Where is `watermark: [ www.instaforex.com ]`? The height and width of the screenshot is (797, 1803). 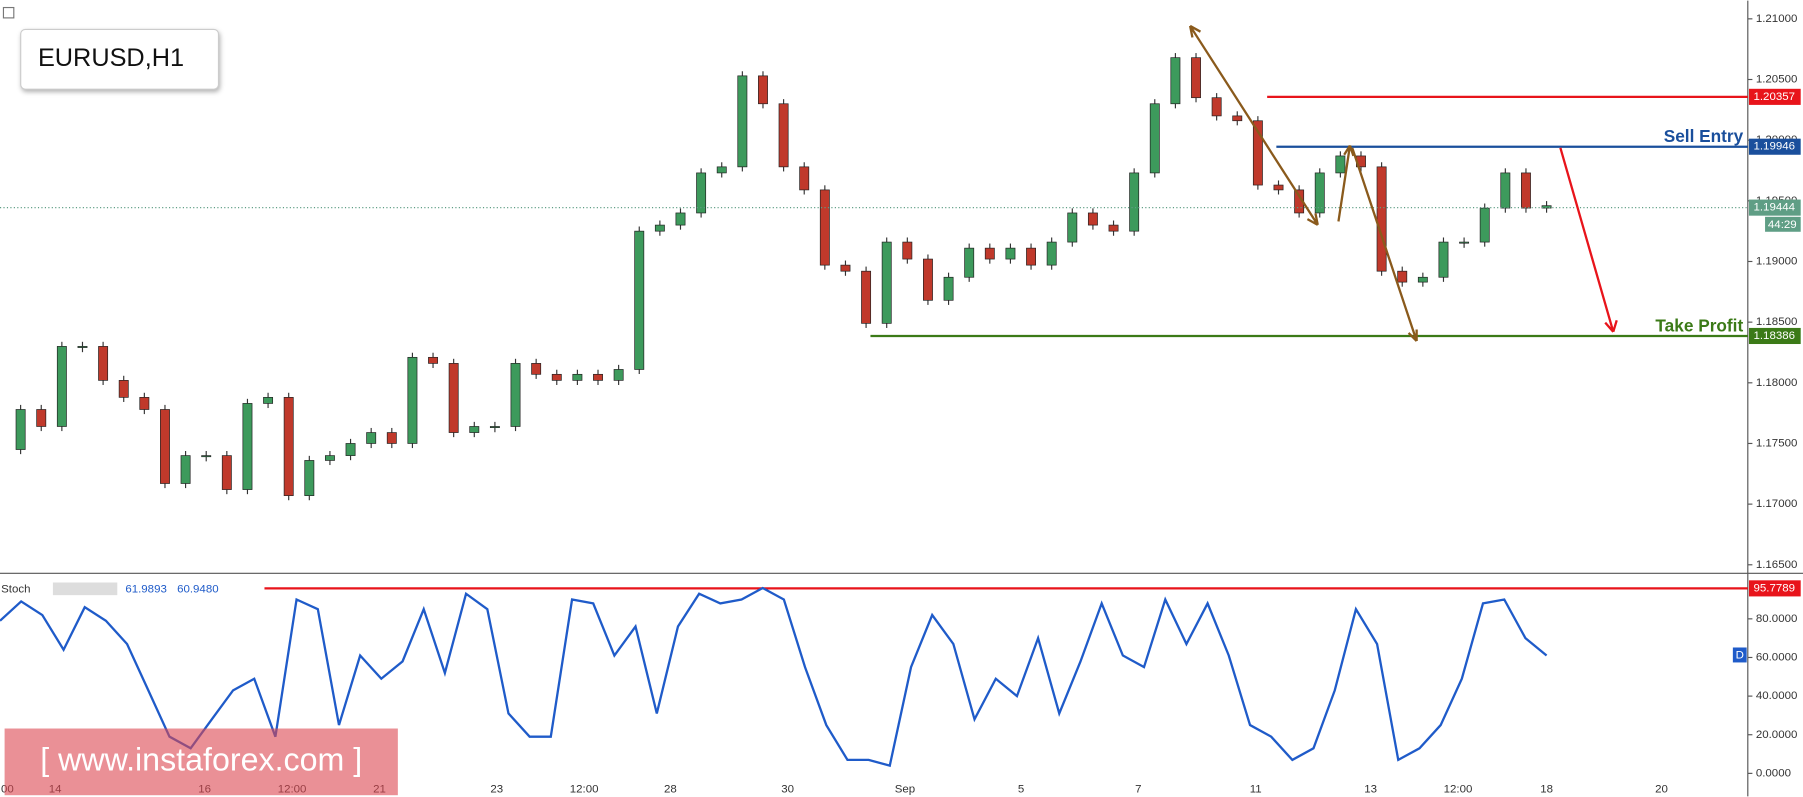 watermark: [ www.instaforex.com ] is located at coordinates (201, 759).